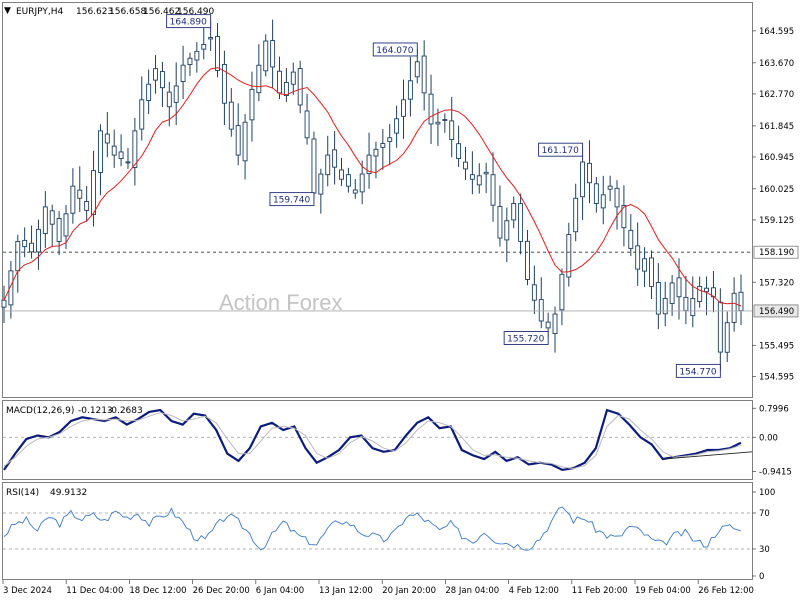  I want to click on price-tick-label: 160.025, so click(776, 190).